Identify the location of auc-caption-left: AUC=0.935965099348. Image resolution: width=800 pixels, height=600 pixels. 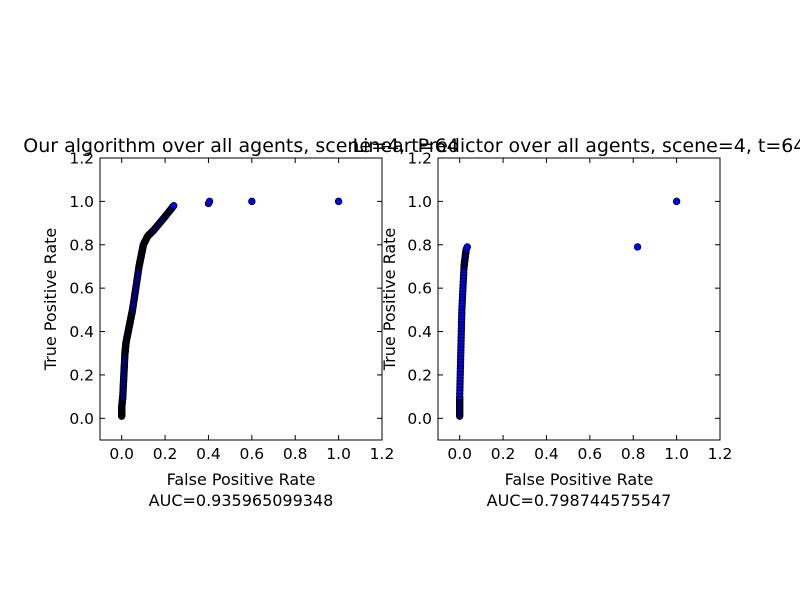
(241, 500).